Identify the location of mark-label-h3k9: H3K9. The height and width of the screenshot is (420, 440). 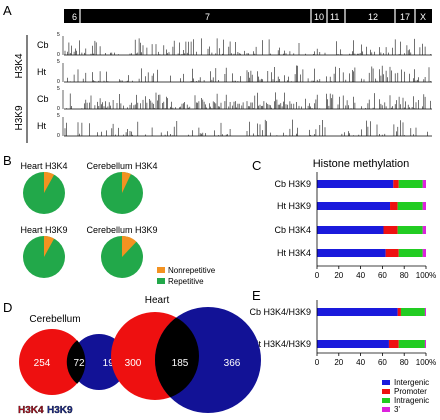
(19, 117).